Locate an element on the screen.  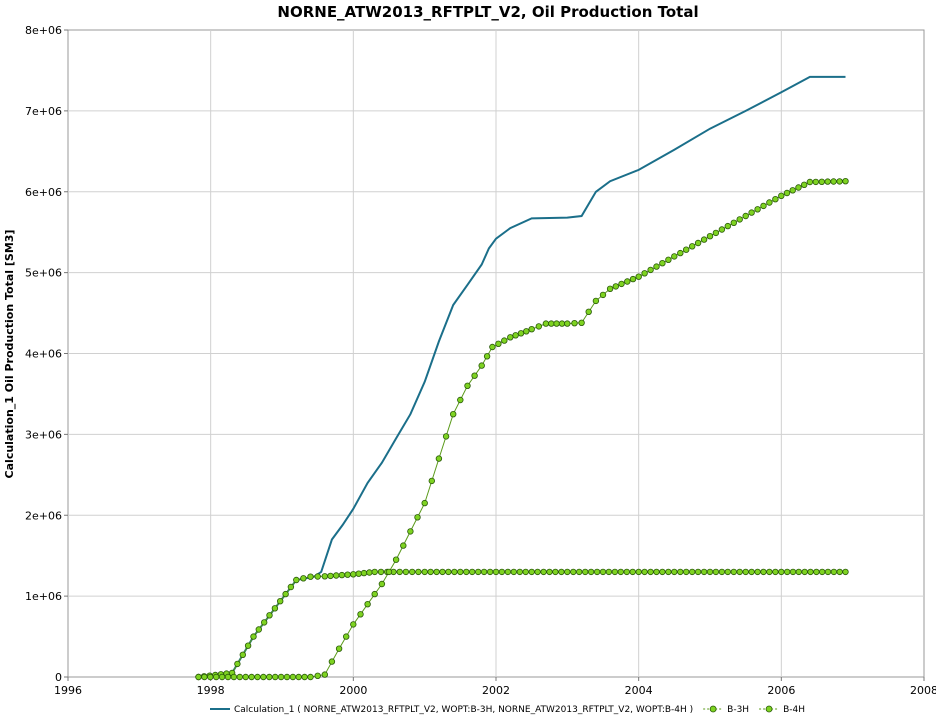
x-tick-label: 1996 is located at coordinates (68, 690).